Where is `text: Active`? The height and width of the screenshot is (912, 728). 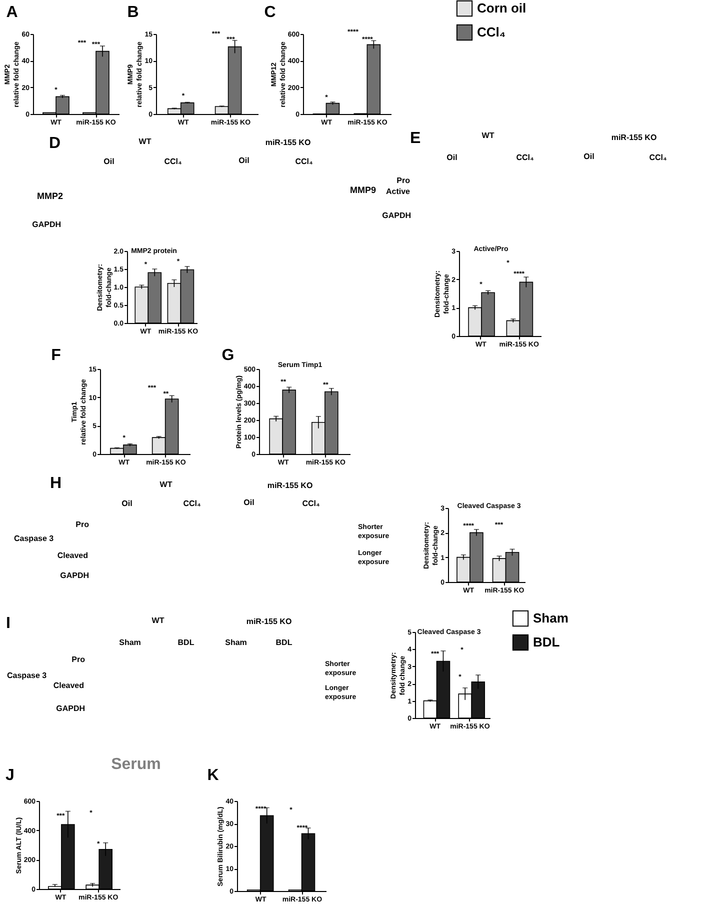
text: Active is located at coordinates (398, 191).